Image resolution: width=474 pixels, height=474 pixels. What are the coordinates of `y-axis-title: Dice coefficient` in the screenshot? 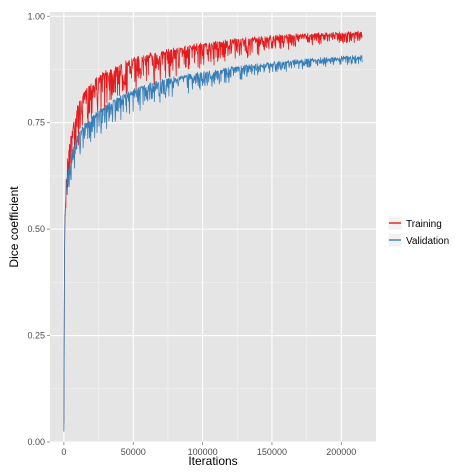 It's located at (14, 227).